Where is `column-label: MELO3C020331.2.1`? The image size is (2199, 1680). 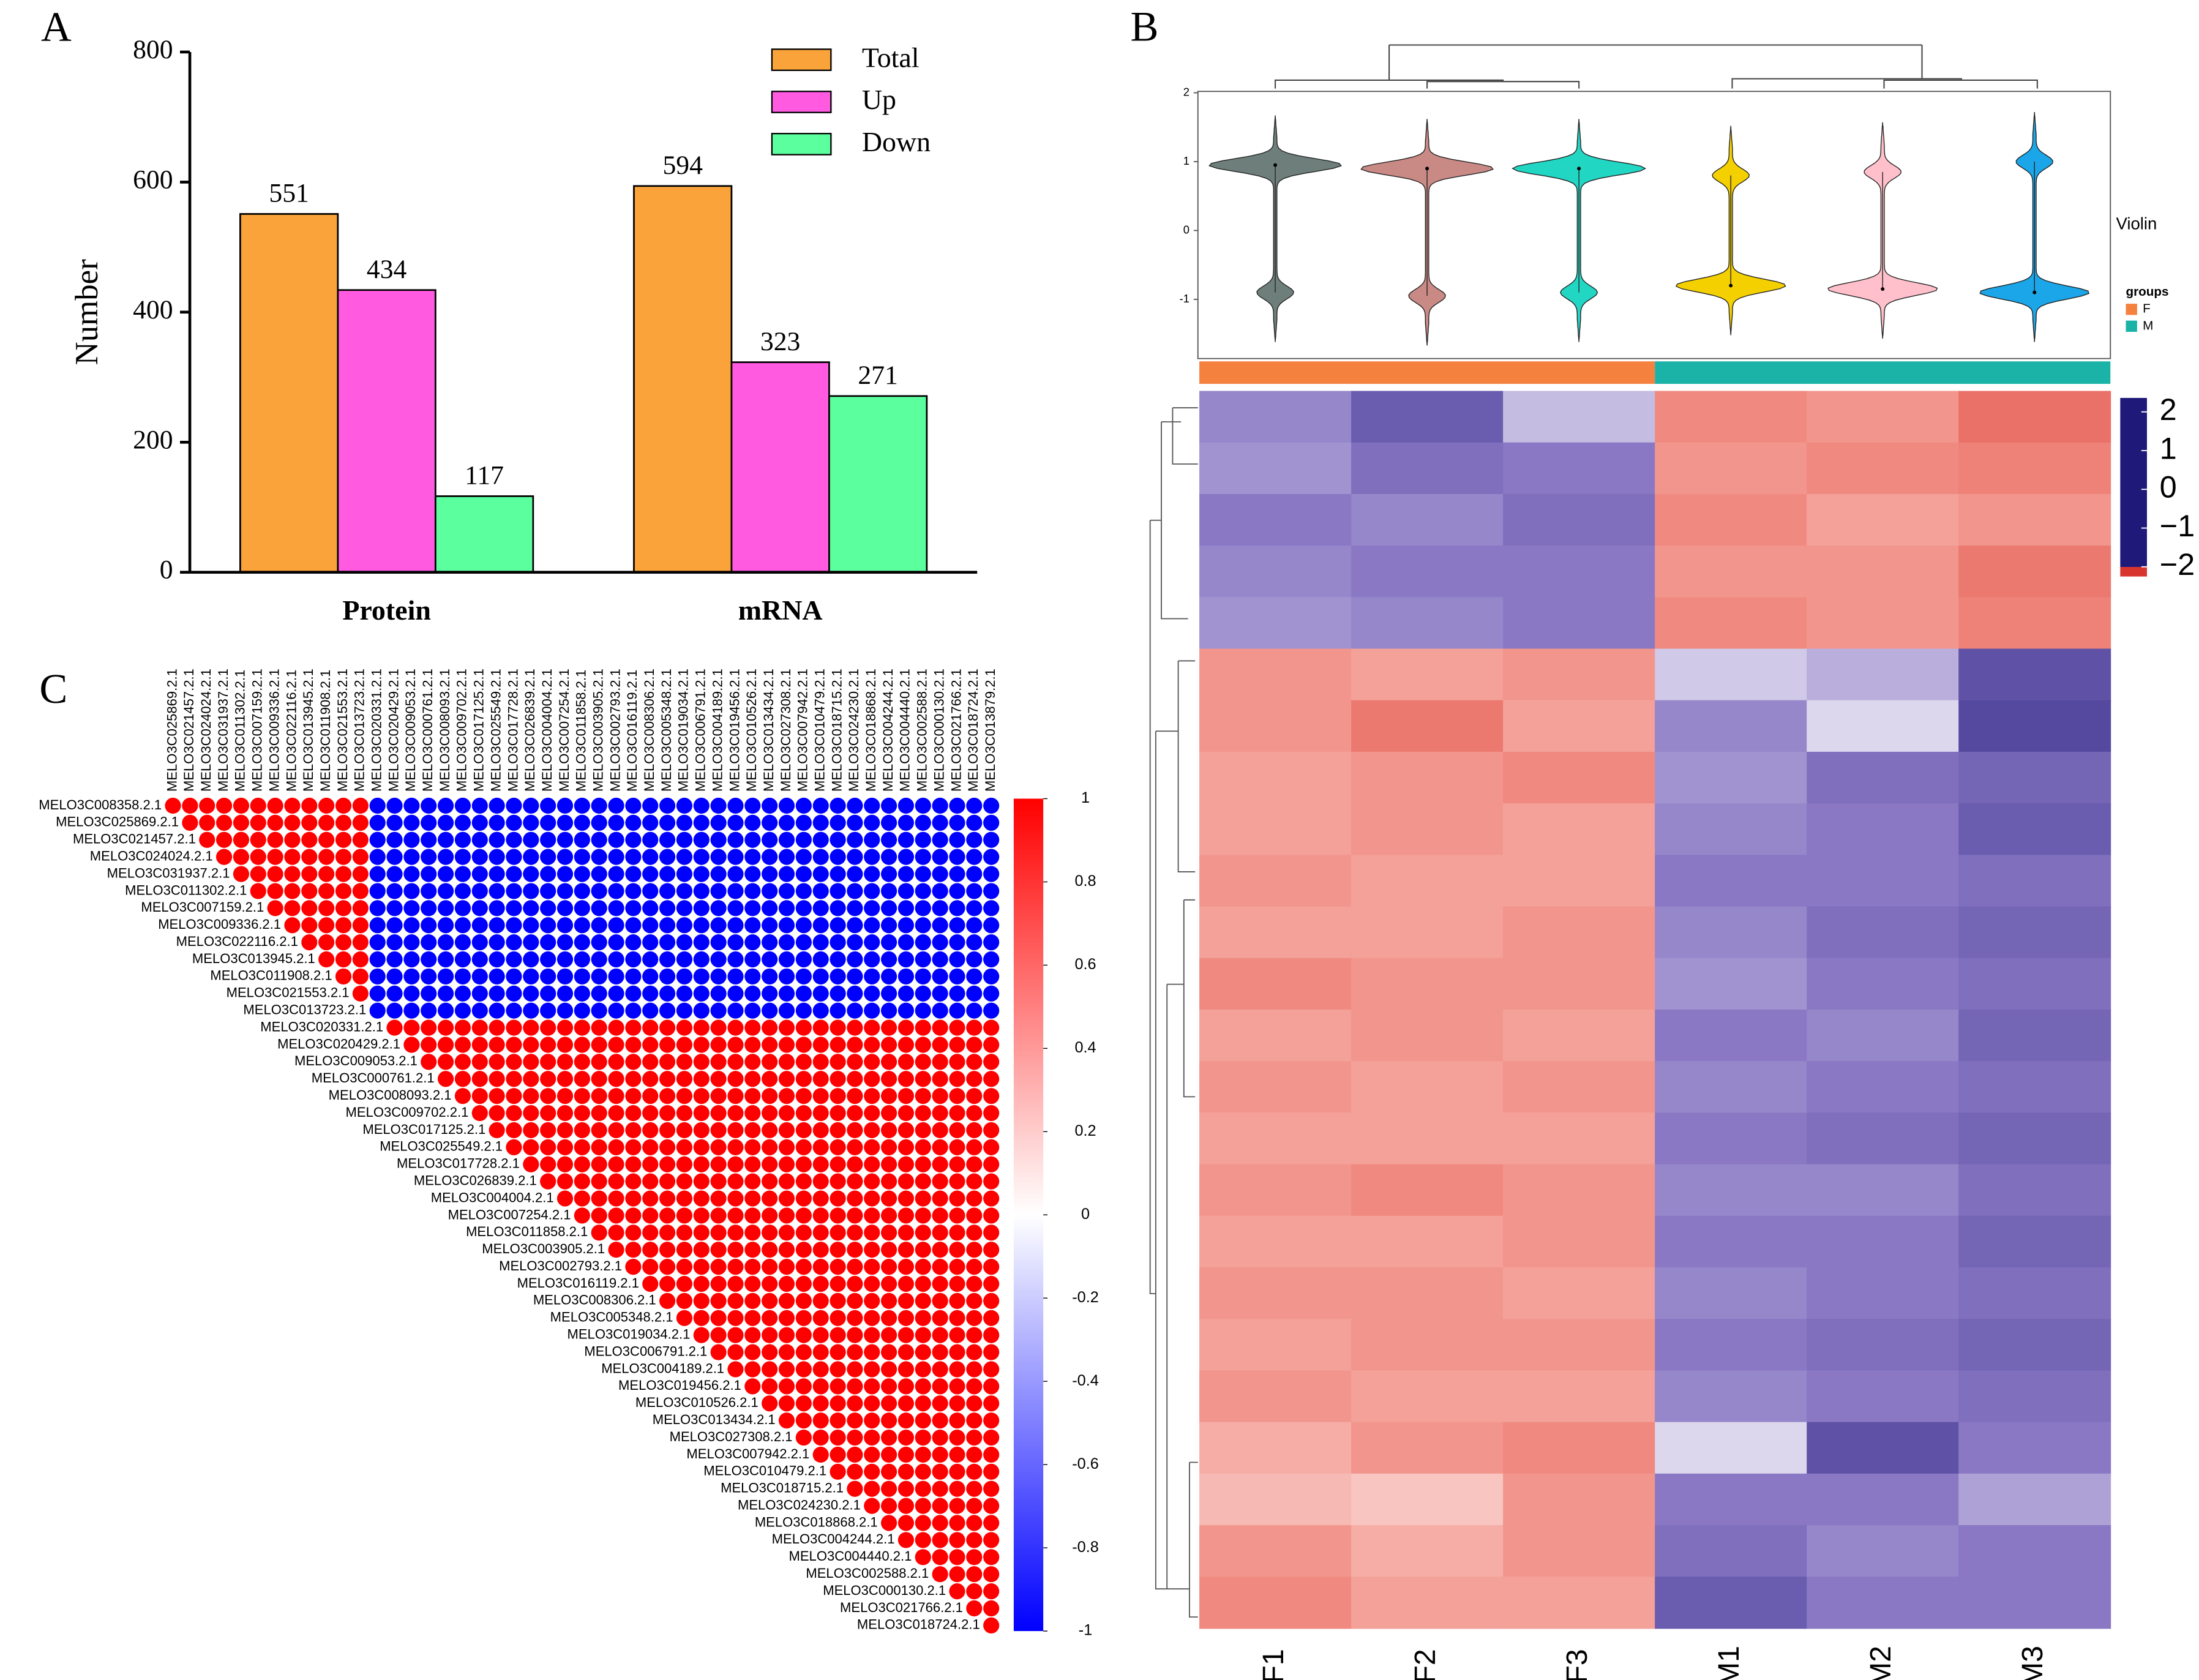 column-label: MELO3C020331.2.1 is located at coordinates (376, 731).